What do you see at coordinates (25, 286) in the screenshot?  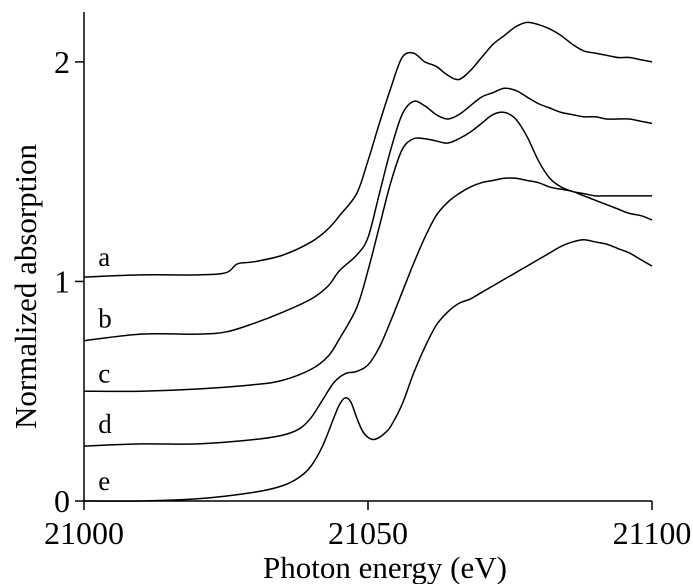 I see `y-axis-label: Normalized absorption` at bounding box center [25, 286].